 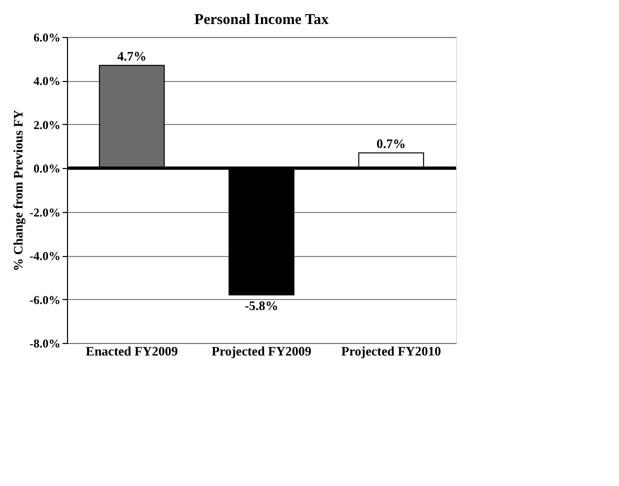 What do you see at coordinates (47, 125) in the screenshot?
I see `y-tick-label: 2.0%` at bounding box center [47, 125].